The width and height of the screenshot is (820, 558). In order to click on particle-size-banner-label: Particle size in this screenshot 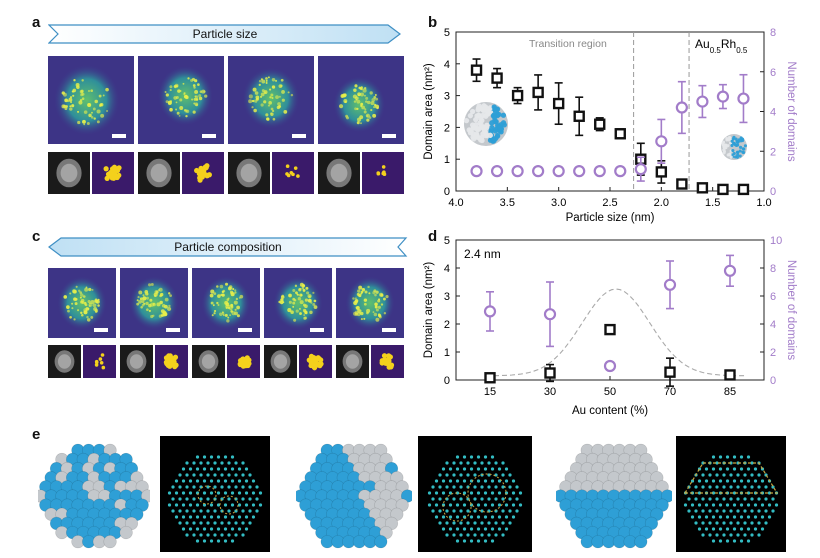, I will do `click(225, 34)`.